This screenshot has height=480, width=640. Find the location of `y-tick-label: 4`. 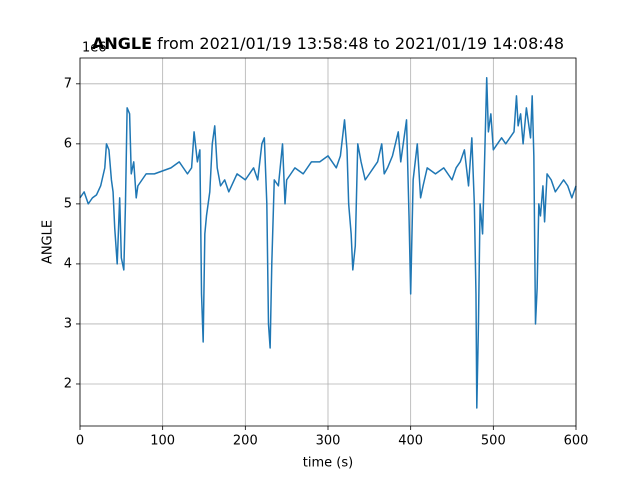

y-tick-label: 4 is located at coordinates (68, 263).